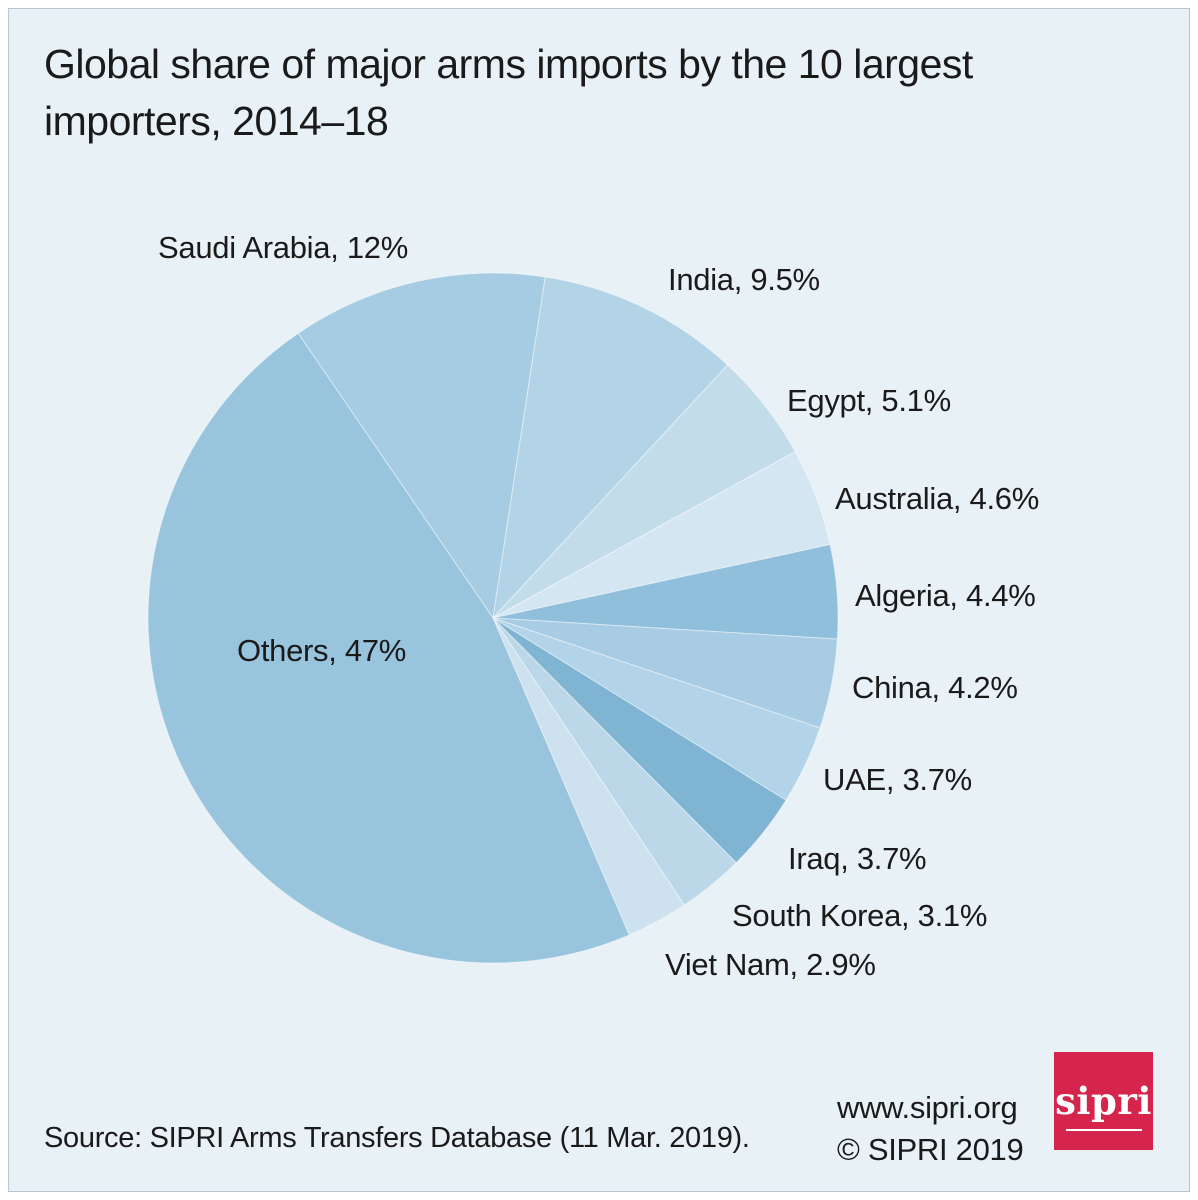 The width and height of the screenshot is (1198, 1200). I want to click on pie-slice-south-korea, so click(614, 761).